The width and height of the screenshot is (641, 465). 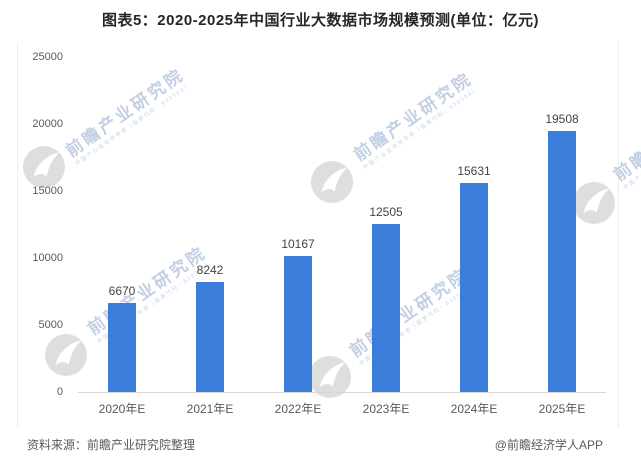 I want to click on bar-2023, so click(x=386, y=308).